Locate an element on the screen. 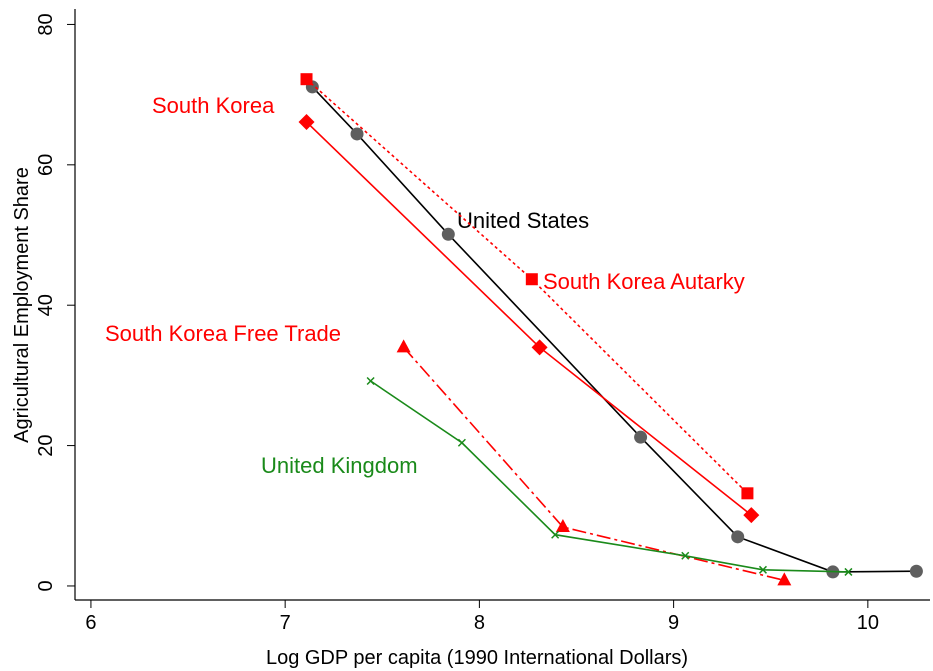  y-axis-title: Agricultural Employment Share is located at coordinates (22, 305).